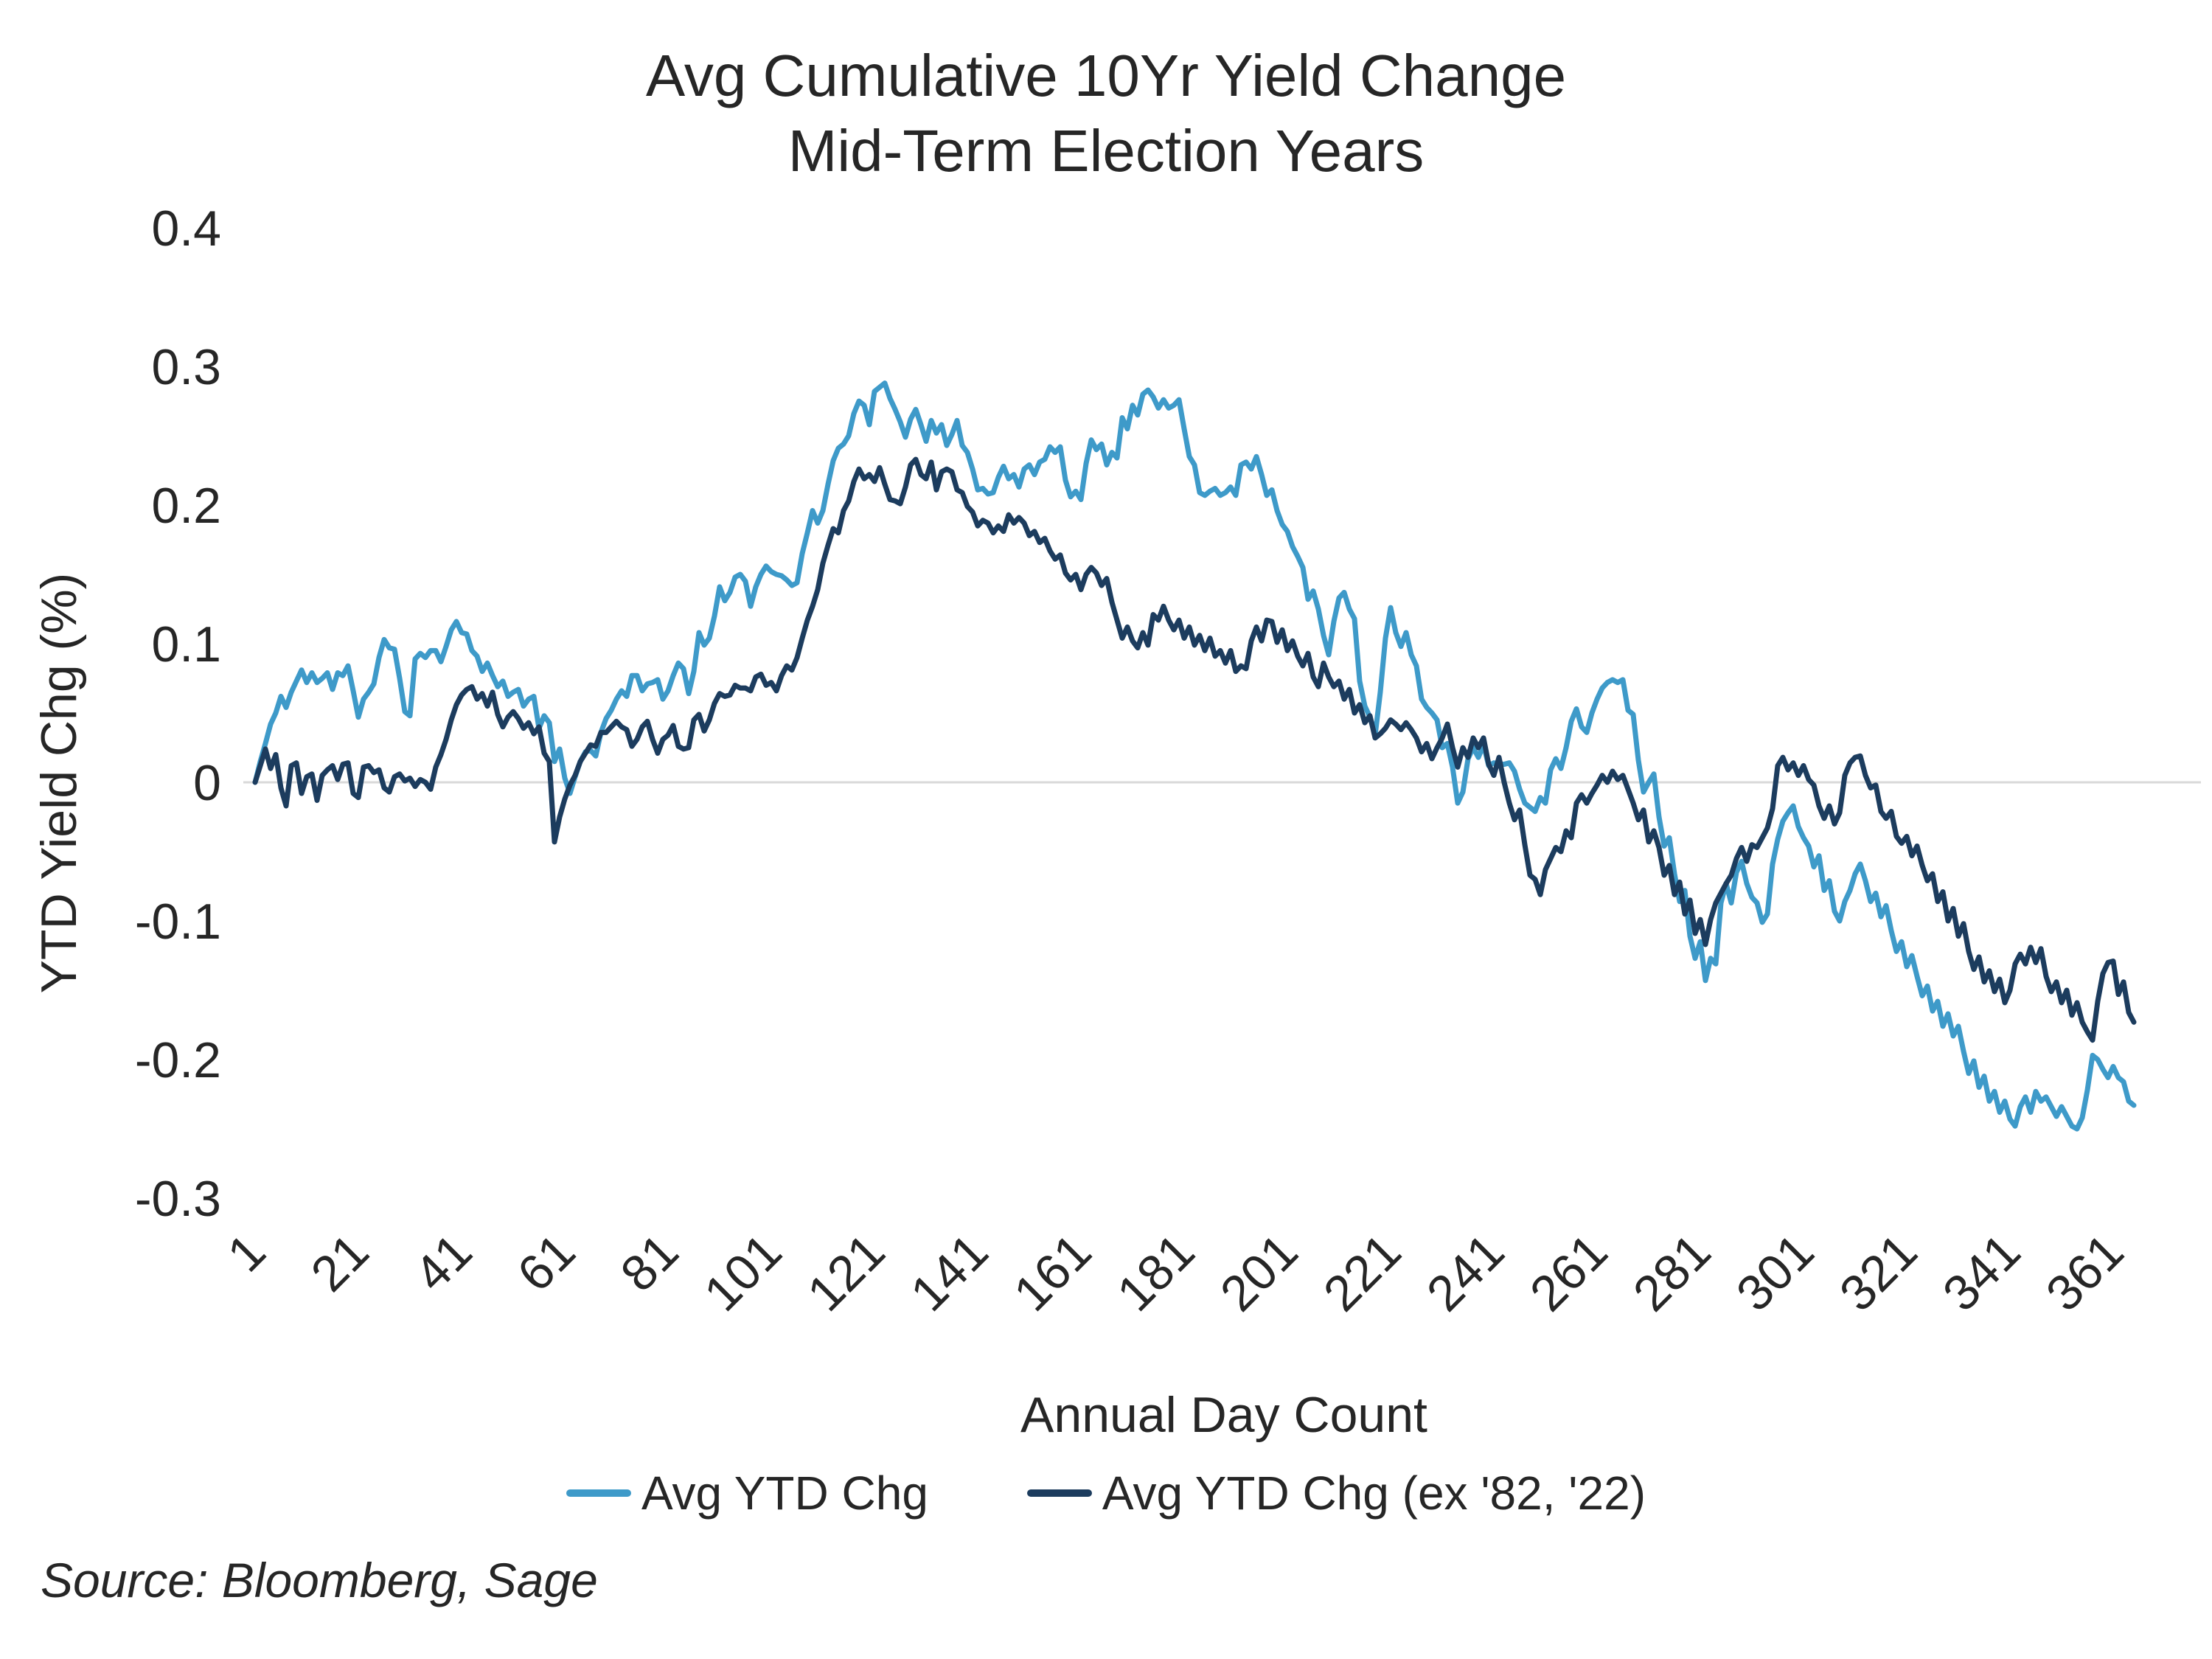  Describe the element at coordinates (186, 506) in the screenshot. I see `y-tick-label: 0.2` at that location.